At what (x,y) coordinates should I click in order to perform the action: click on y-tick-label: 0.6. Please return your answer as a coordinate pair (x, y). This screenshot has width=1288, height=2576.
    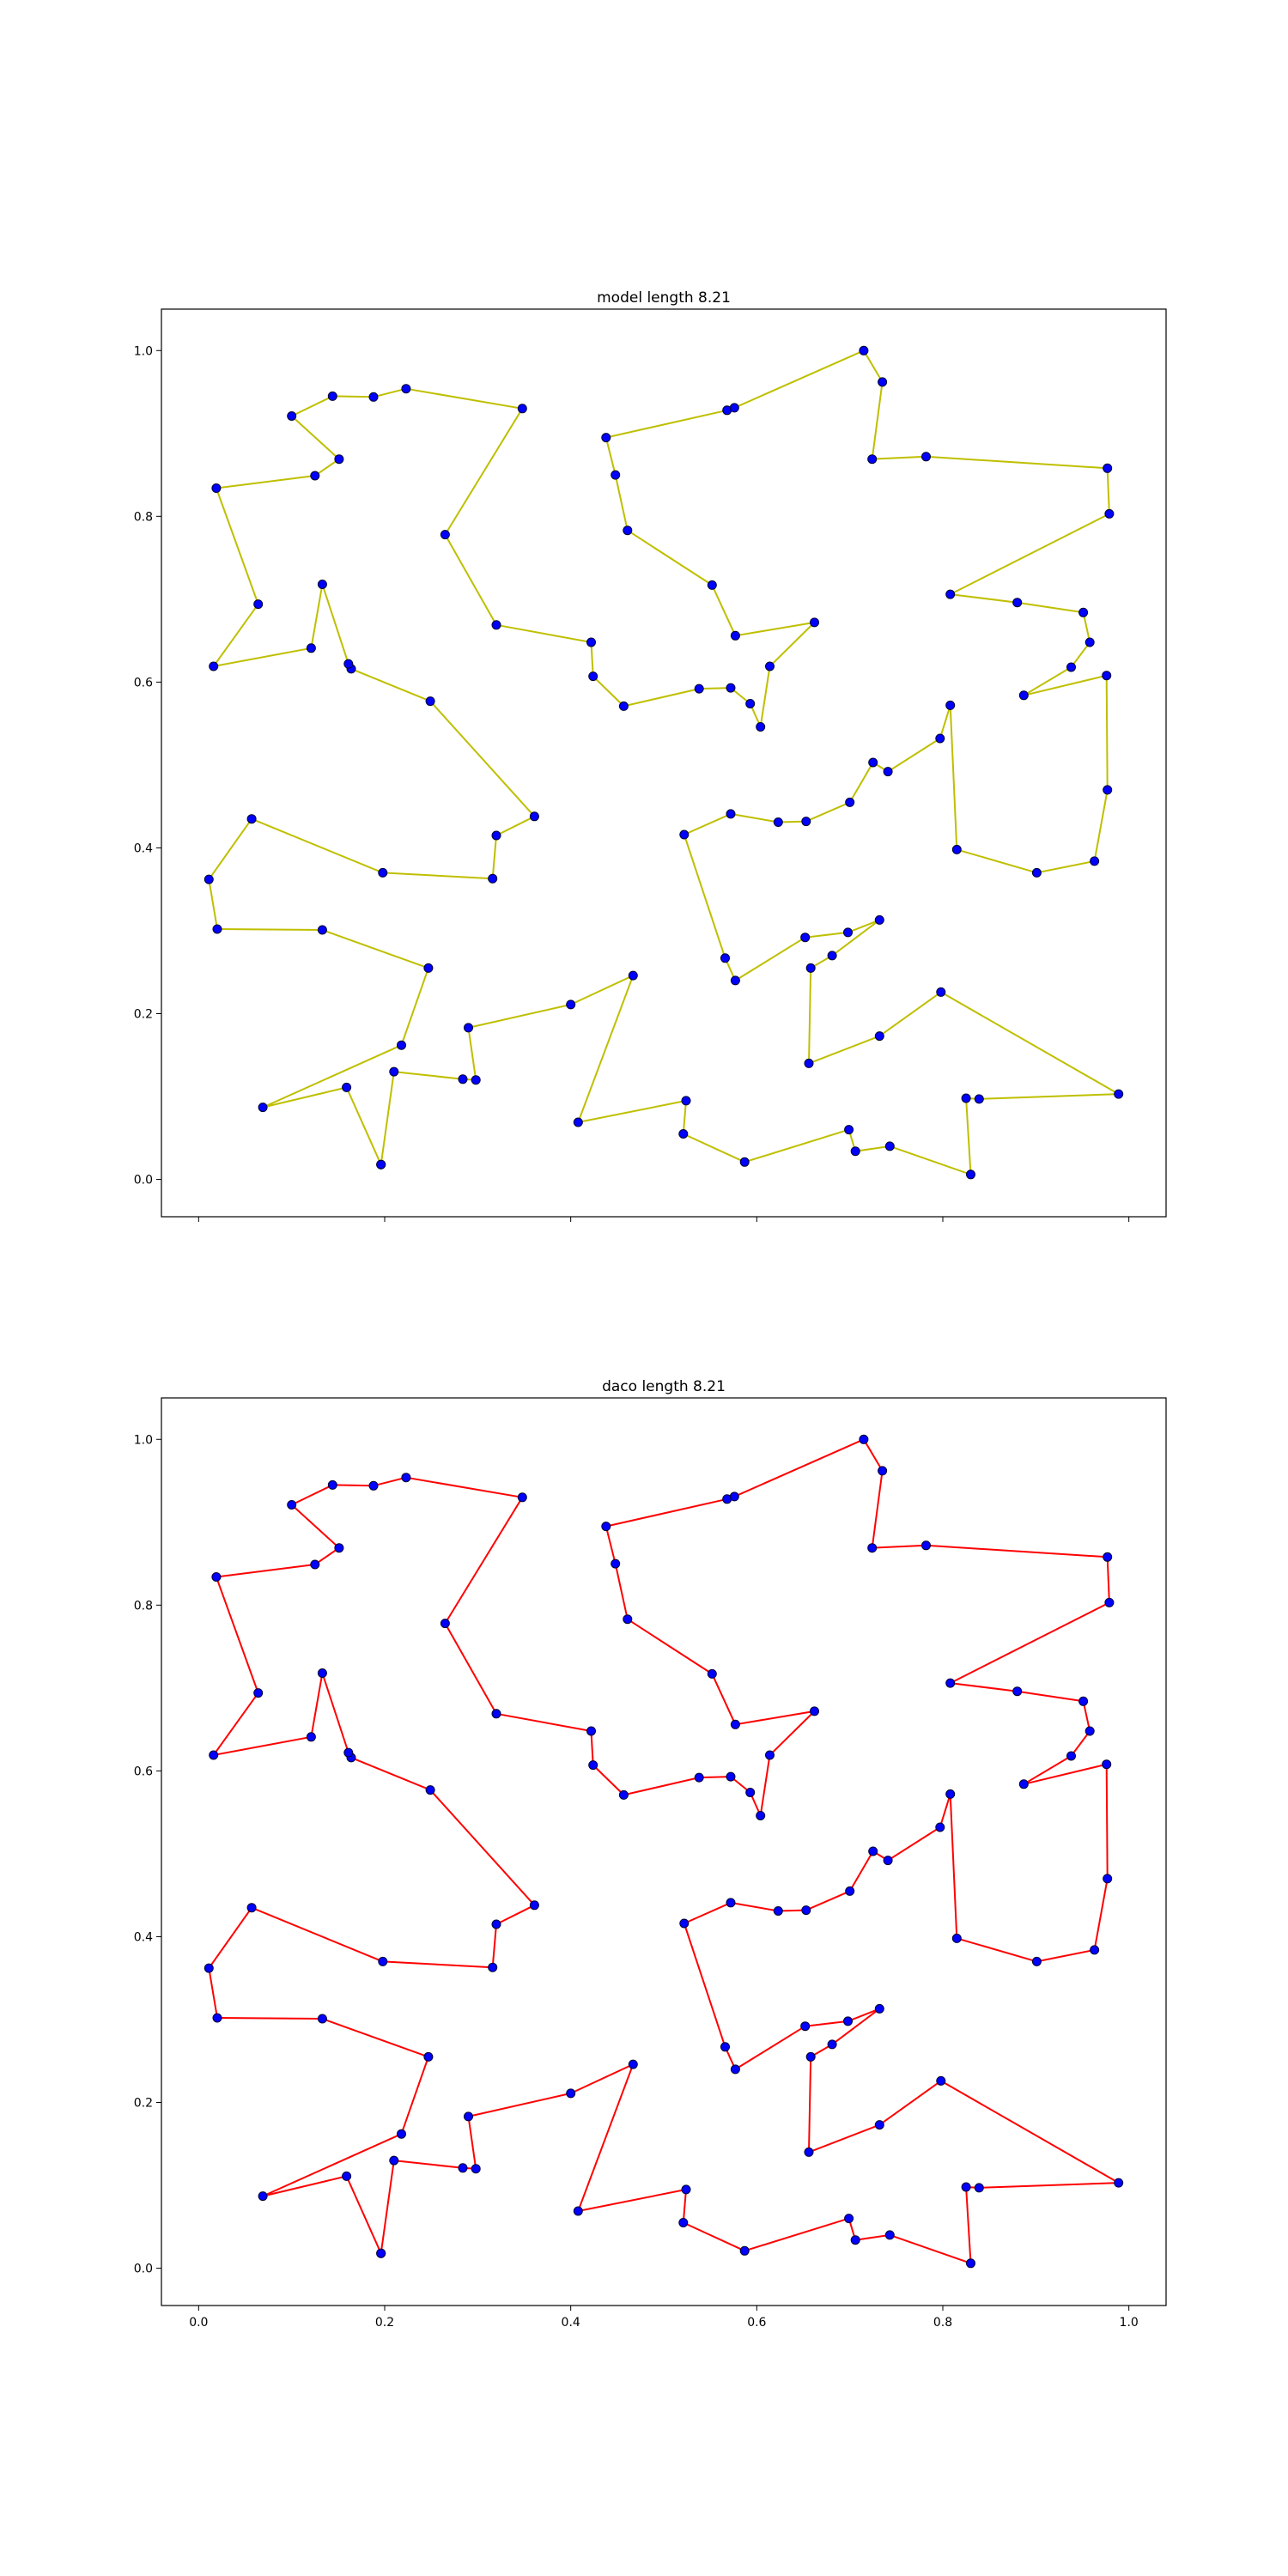
    Looking at the image, I should click on (143, 1771).